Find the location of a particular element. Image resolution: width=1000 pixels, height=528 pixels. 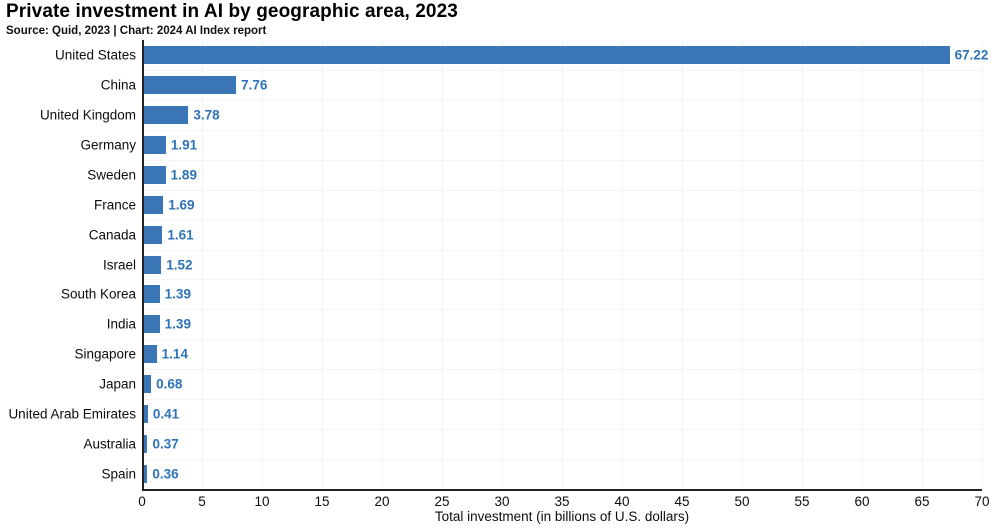

bar-value-label: 1.61 is located at coordinates (180, 235).